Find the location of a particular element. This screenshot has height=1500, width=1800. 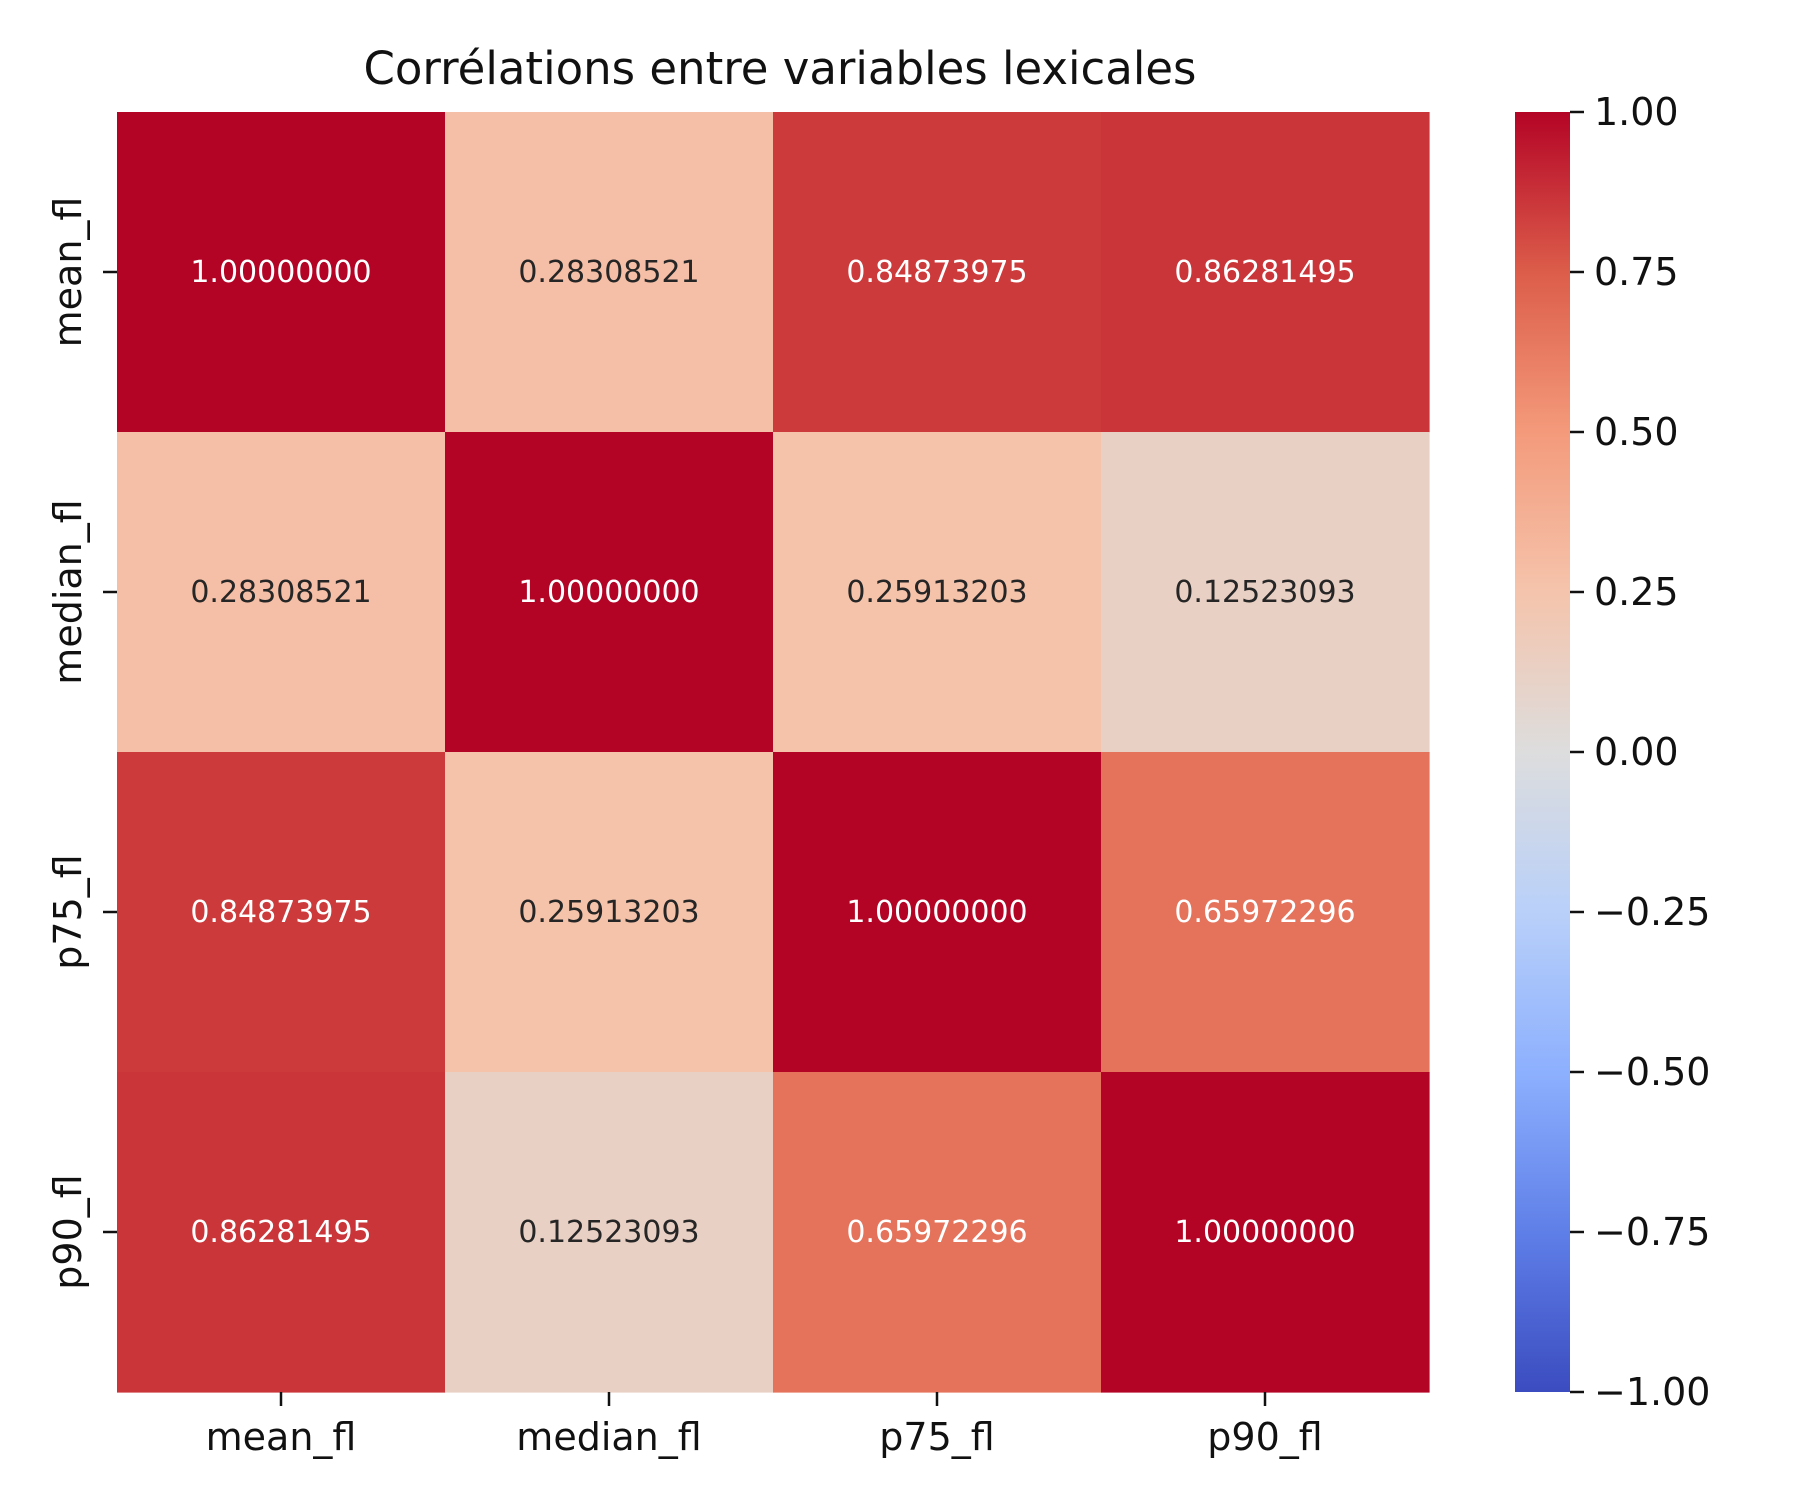

y-tick-label: median_fl is located at coordinates (68, 591).